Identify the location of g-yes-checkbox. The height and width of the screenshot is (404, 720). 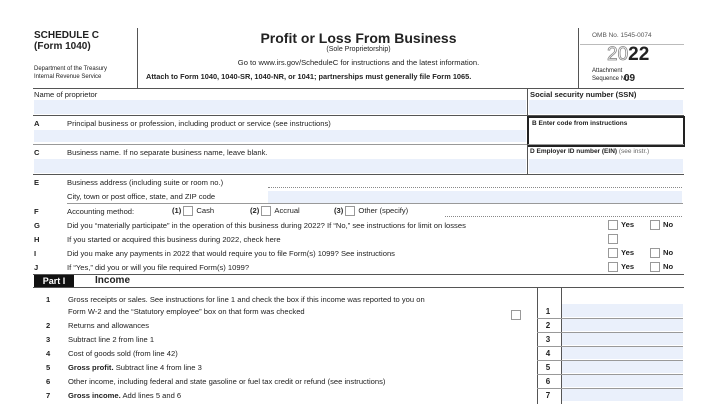
(613, 225).